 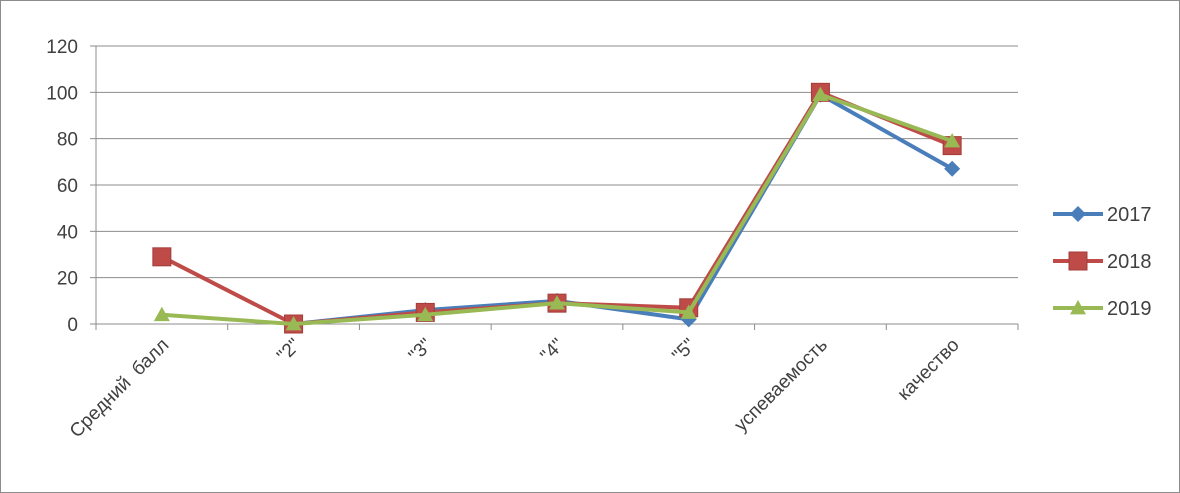 I want to click on legend-item: 2018, so click(x=1102, y=262).